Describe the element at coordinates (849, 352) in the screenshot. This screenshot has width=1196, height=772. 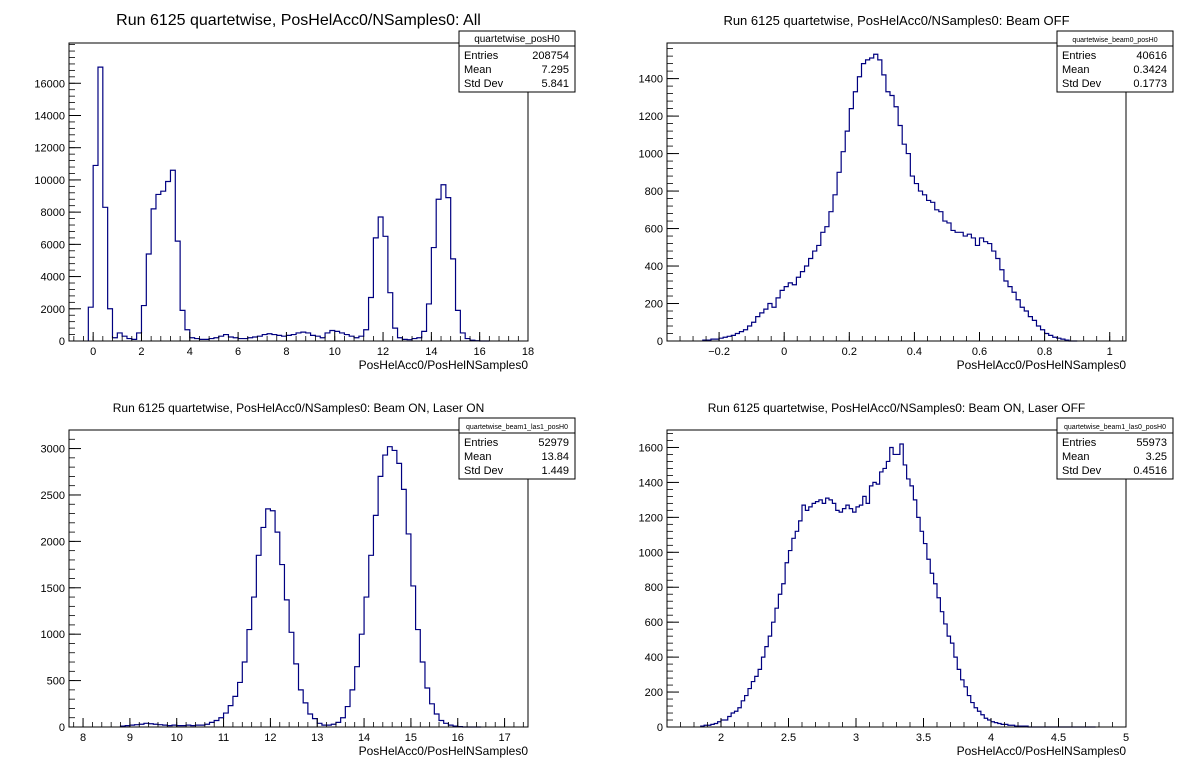
I see `x-tick-label: 0.2` at that location.